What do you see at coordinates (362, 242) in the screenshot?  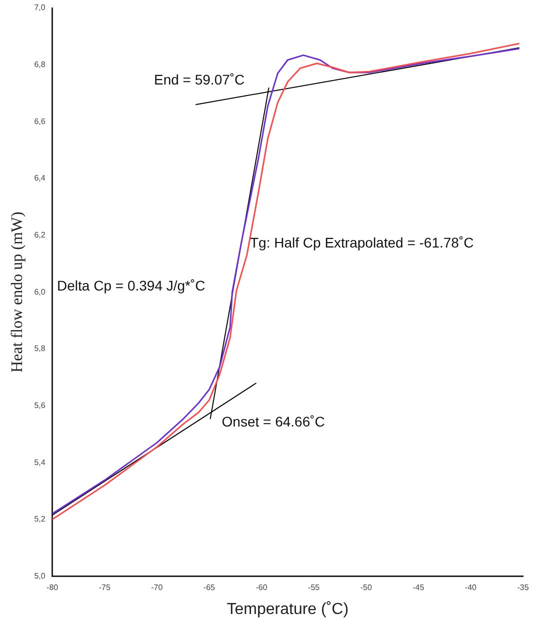 I see `annotation: Tg: Half Cp Extrapolated = -61.78˚C` at bounding box center [362, 242].